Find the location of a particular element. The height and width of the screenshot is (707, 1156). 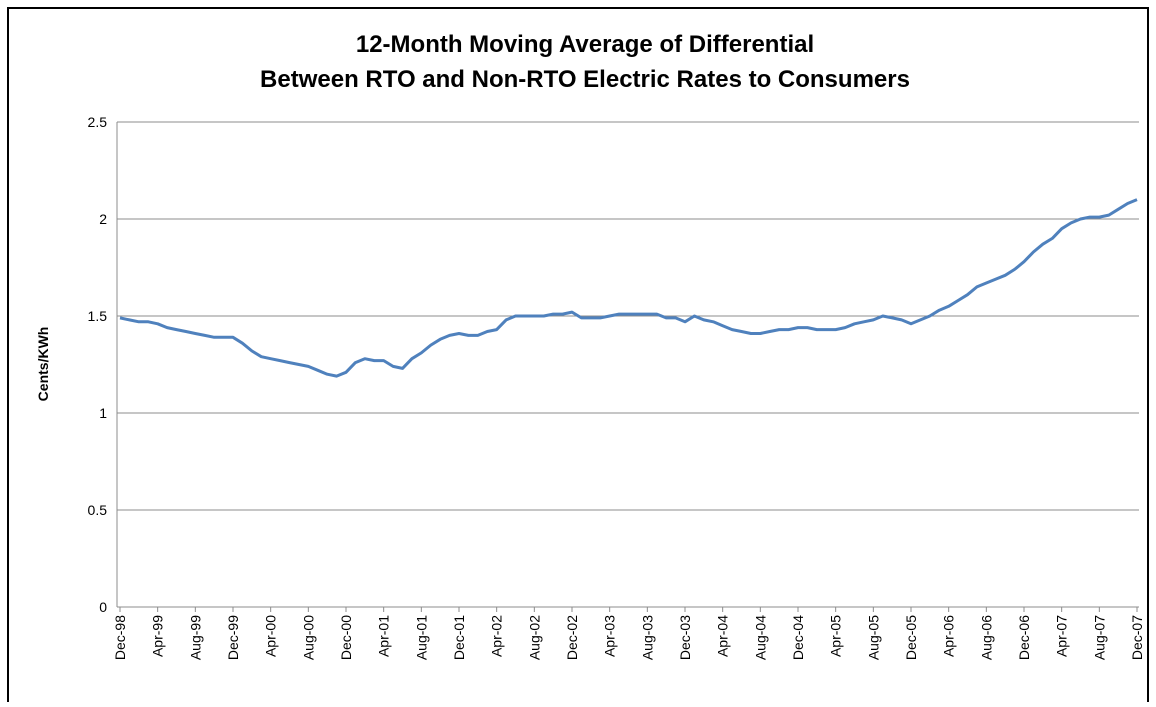

x-tick-label: Dec-05 is located at coordinates (911, 637).